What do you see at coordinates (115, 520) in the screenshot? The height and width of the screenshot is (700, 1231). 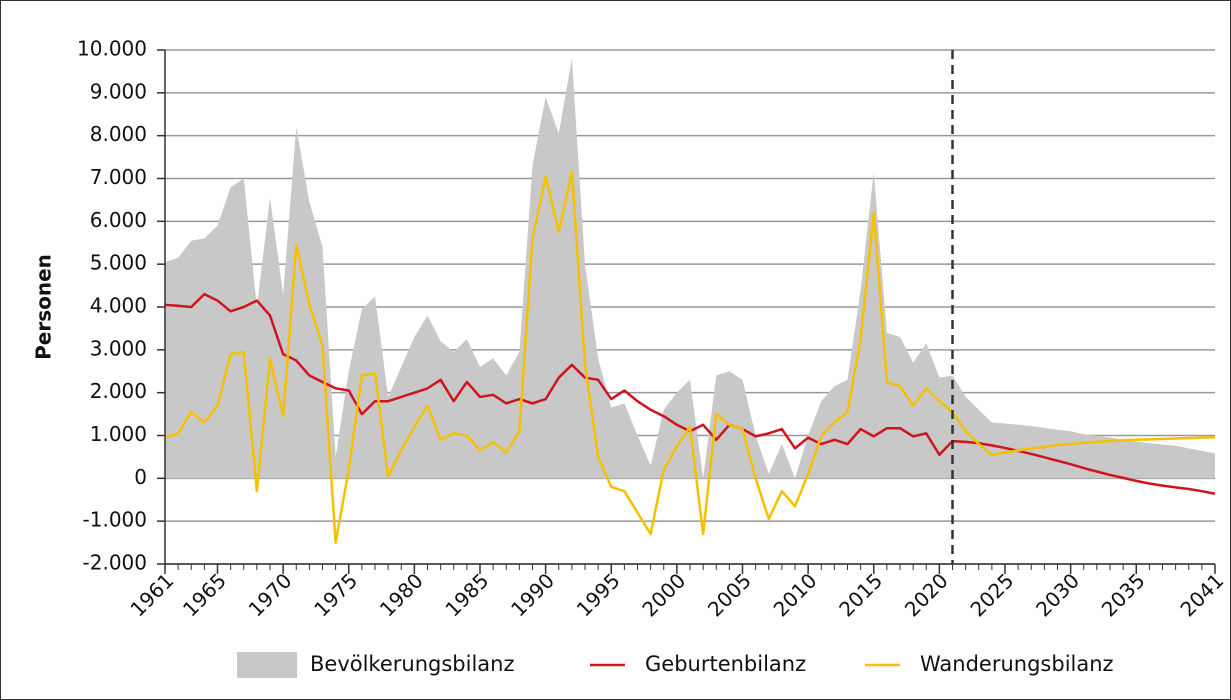 I see `y-tick-label: -1.000` at bounding box center [115, 520].